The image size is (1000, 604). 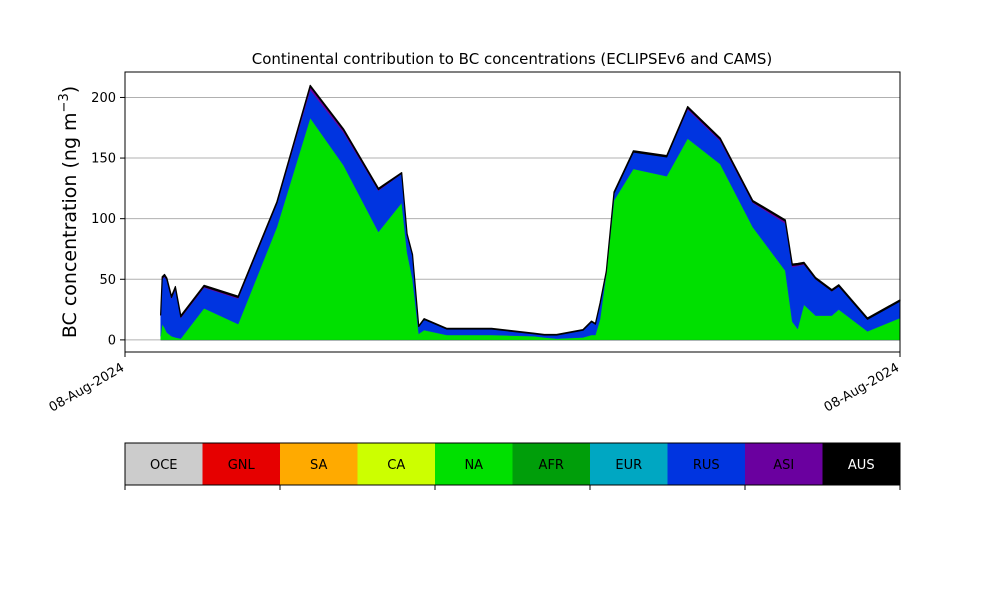 I want to click on y-tick-label-1: 50, so click(x=107, y=280).